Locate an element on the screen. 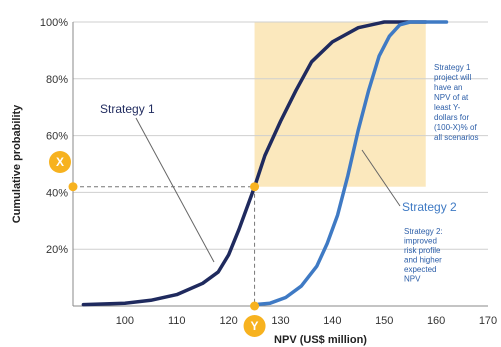  series-label-1: Strategy 1 is located at coordinates (127, 109).